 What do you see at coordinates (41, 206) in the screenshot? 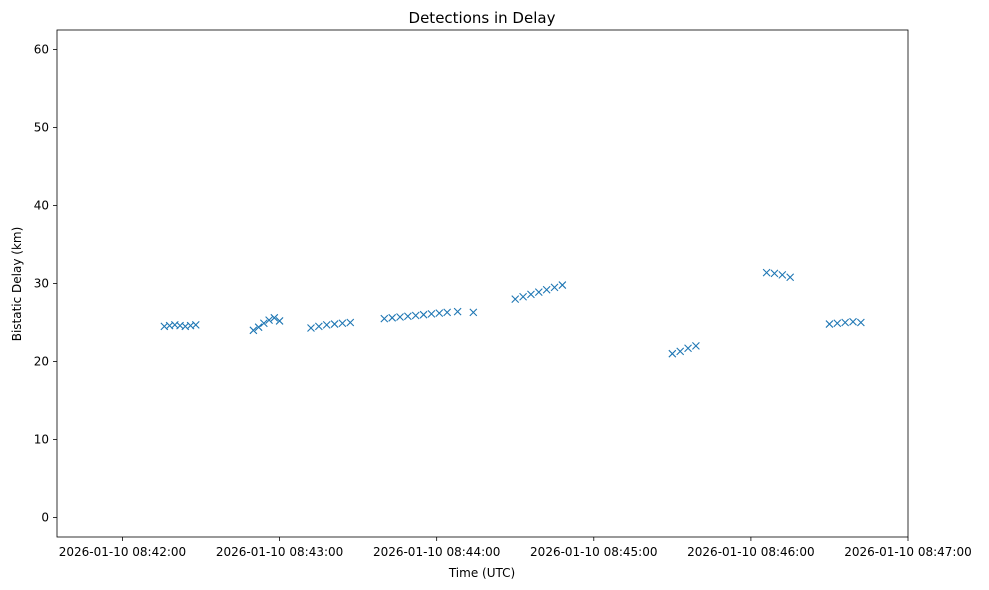
I see `y-tick-label: 40` at bounding box center [41, 206].